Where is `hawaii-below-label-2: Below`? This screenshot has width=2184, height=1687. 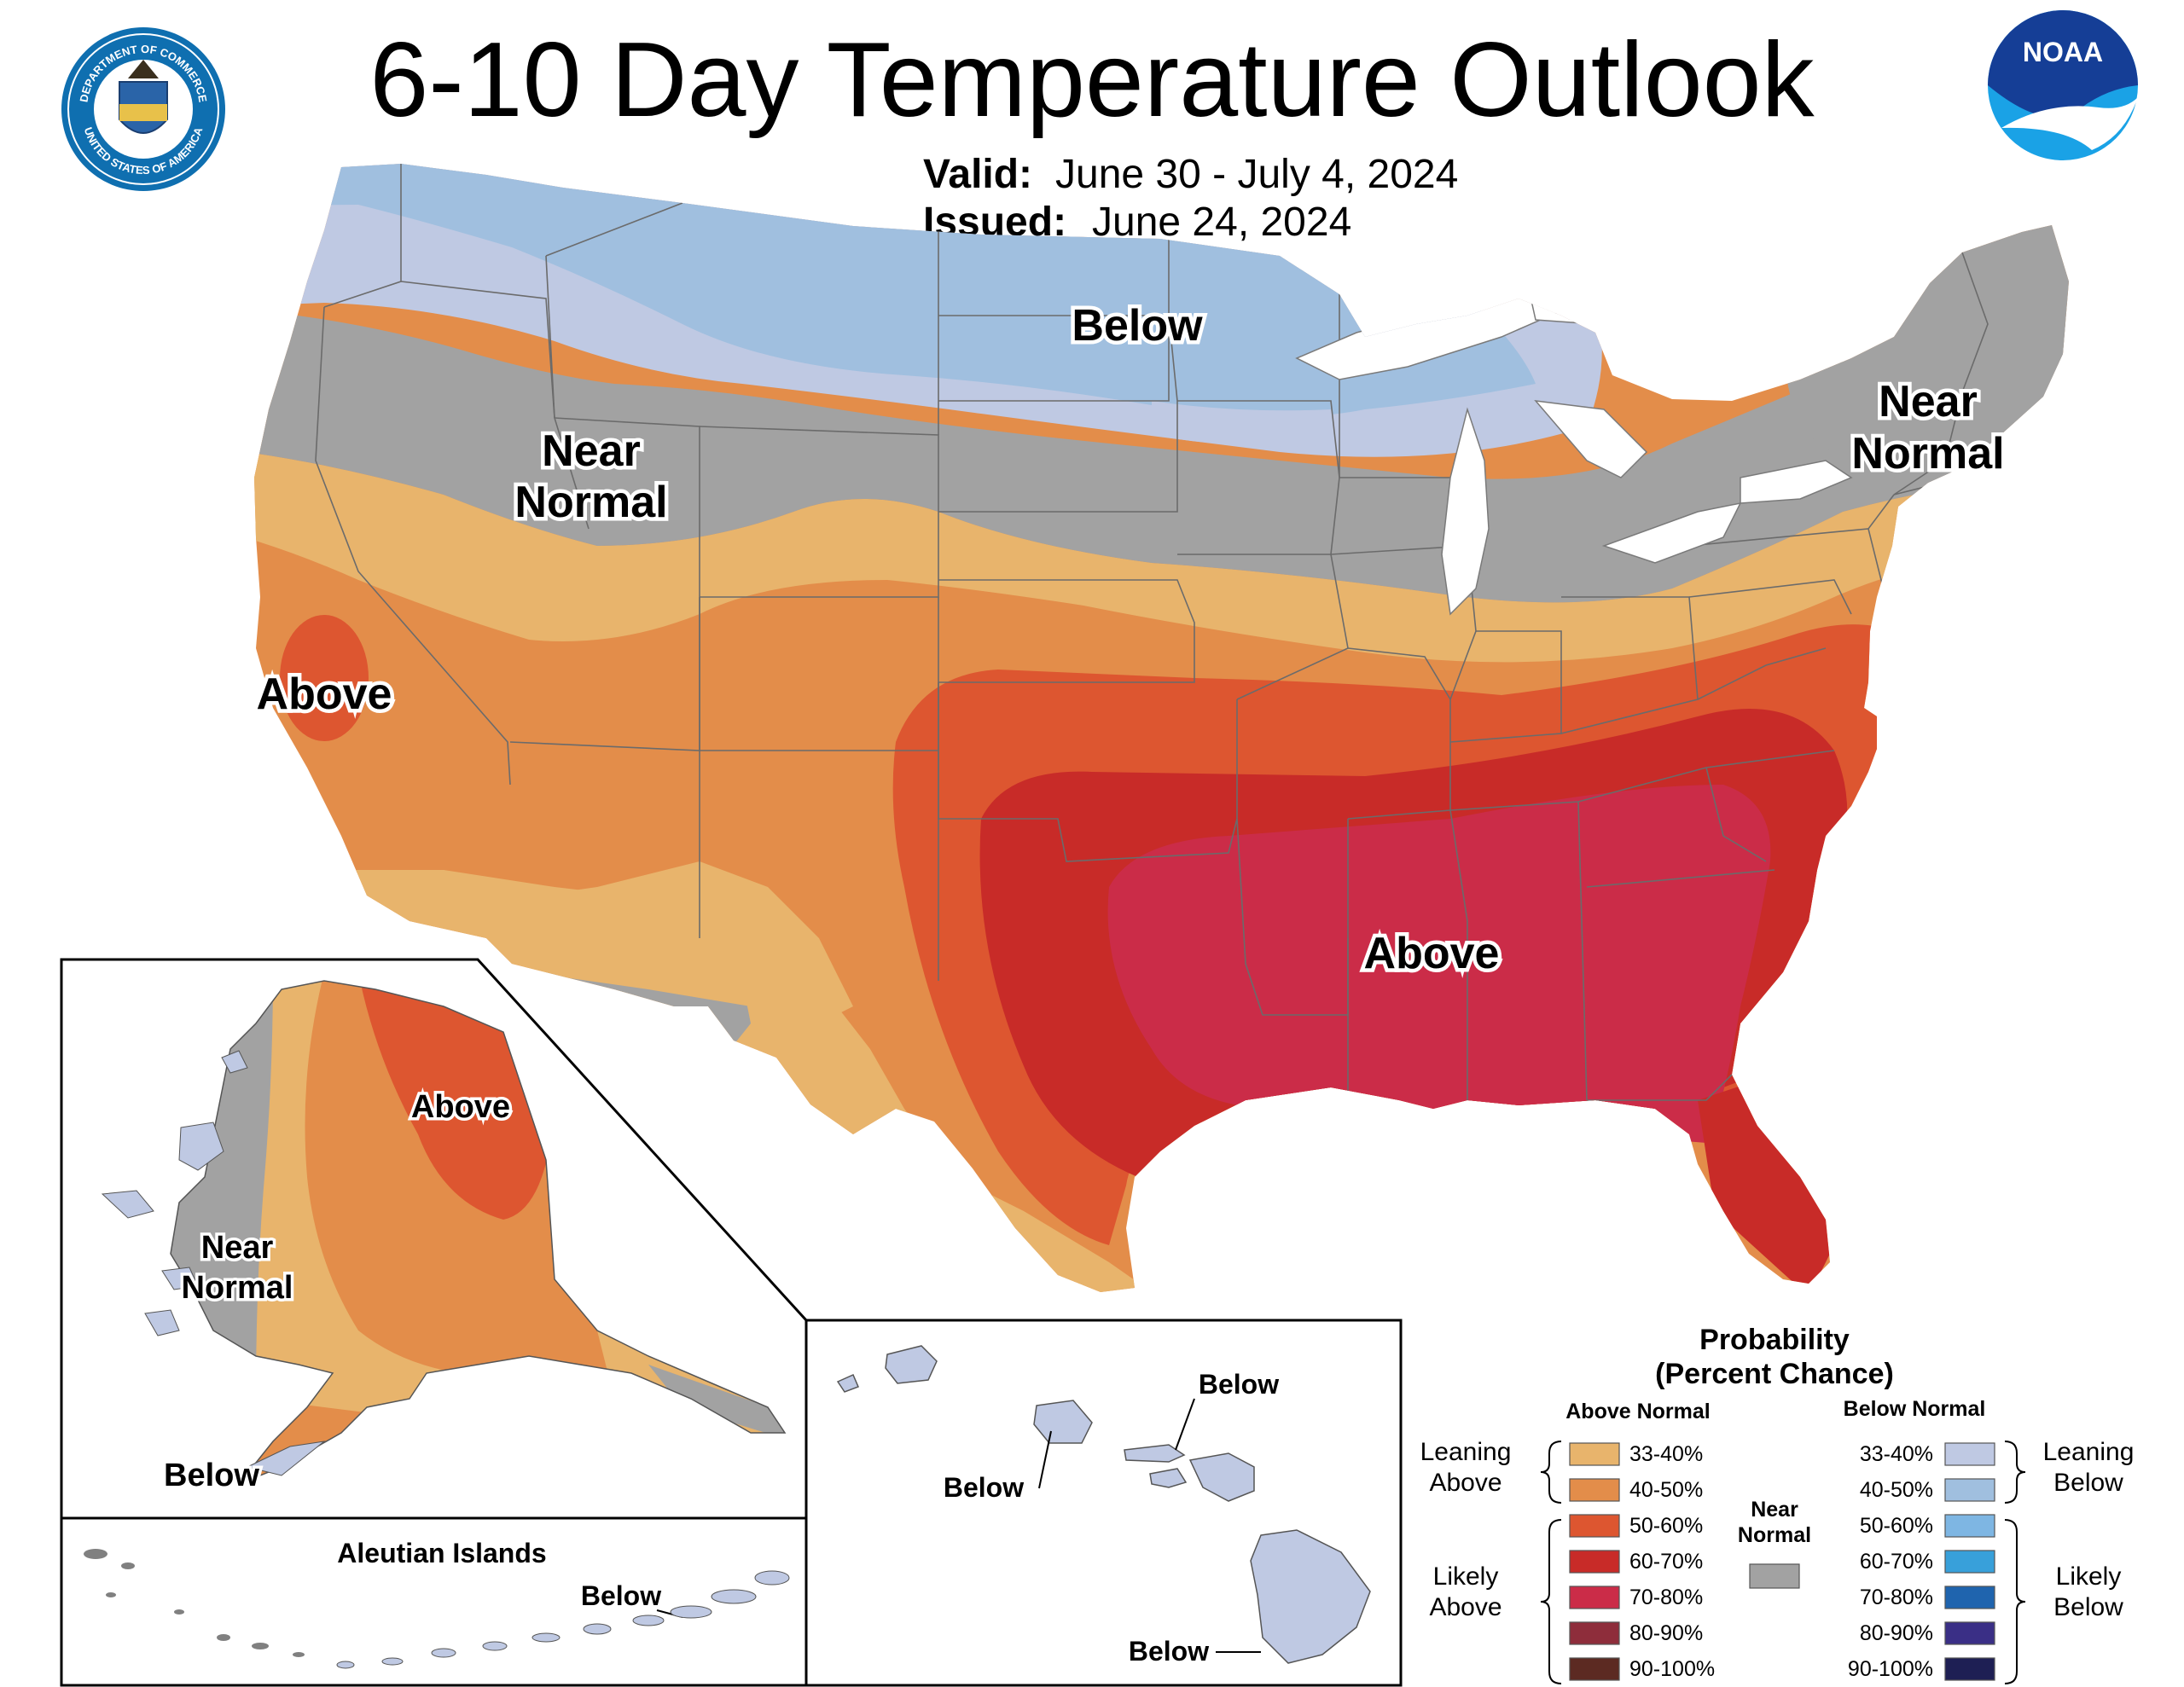 hawaii-below-label-2: Below is located at coordinates (984, 1488).